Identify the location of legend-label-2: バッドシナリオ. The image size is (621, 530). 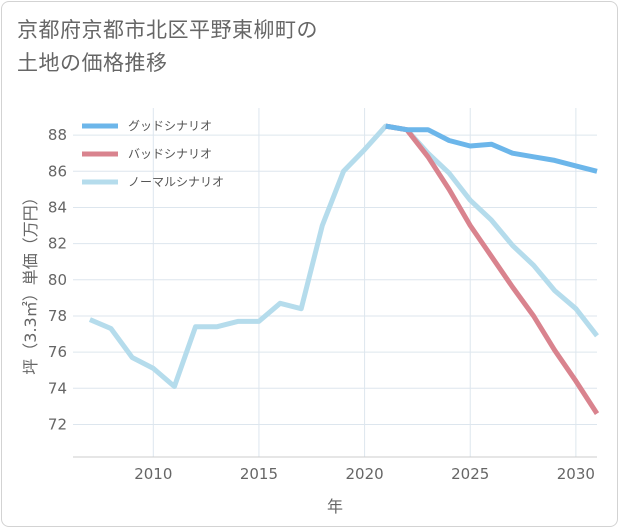
(170, 154).